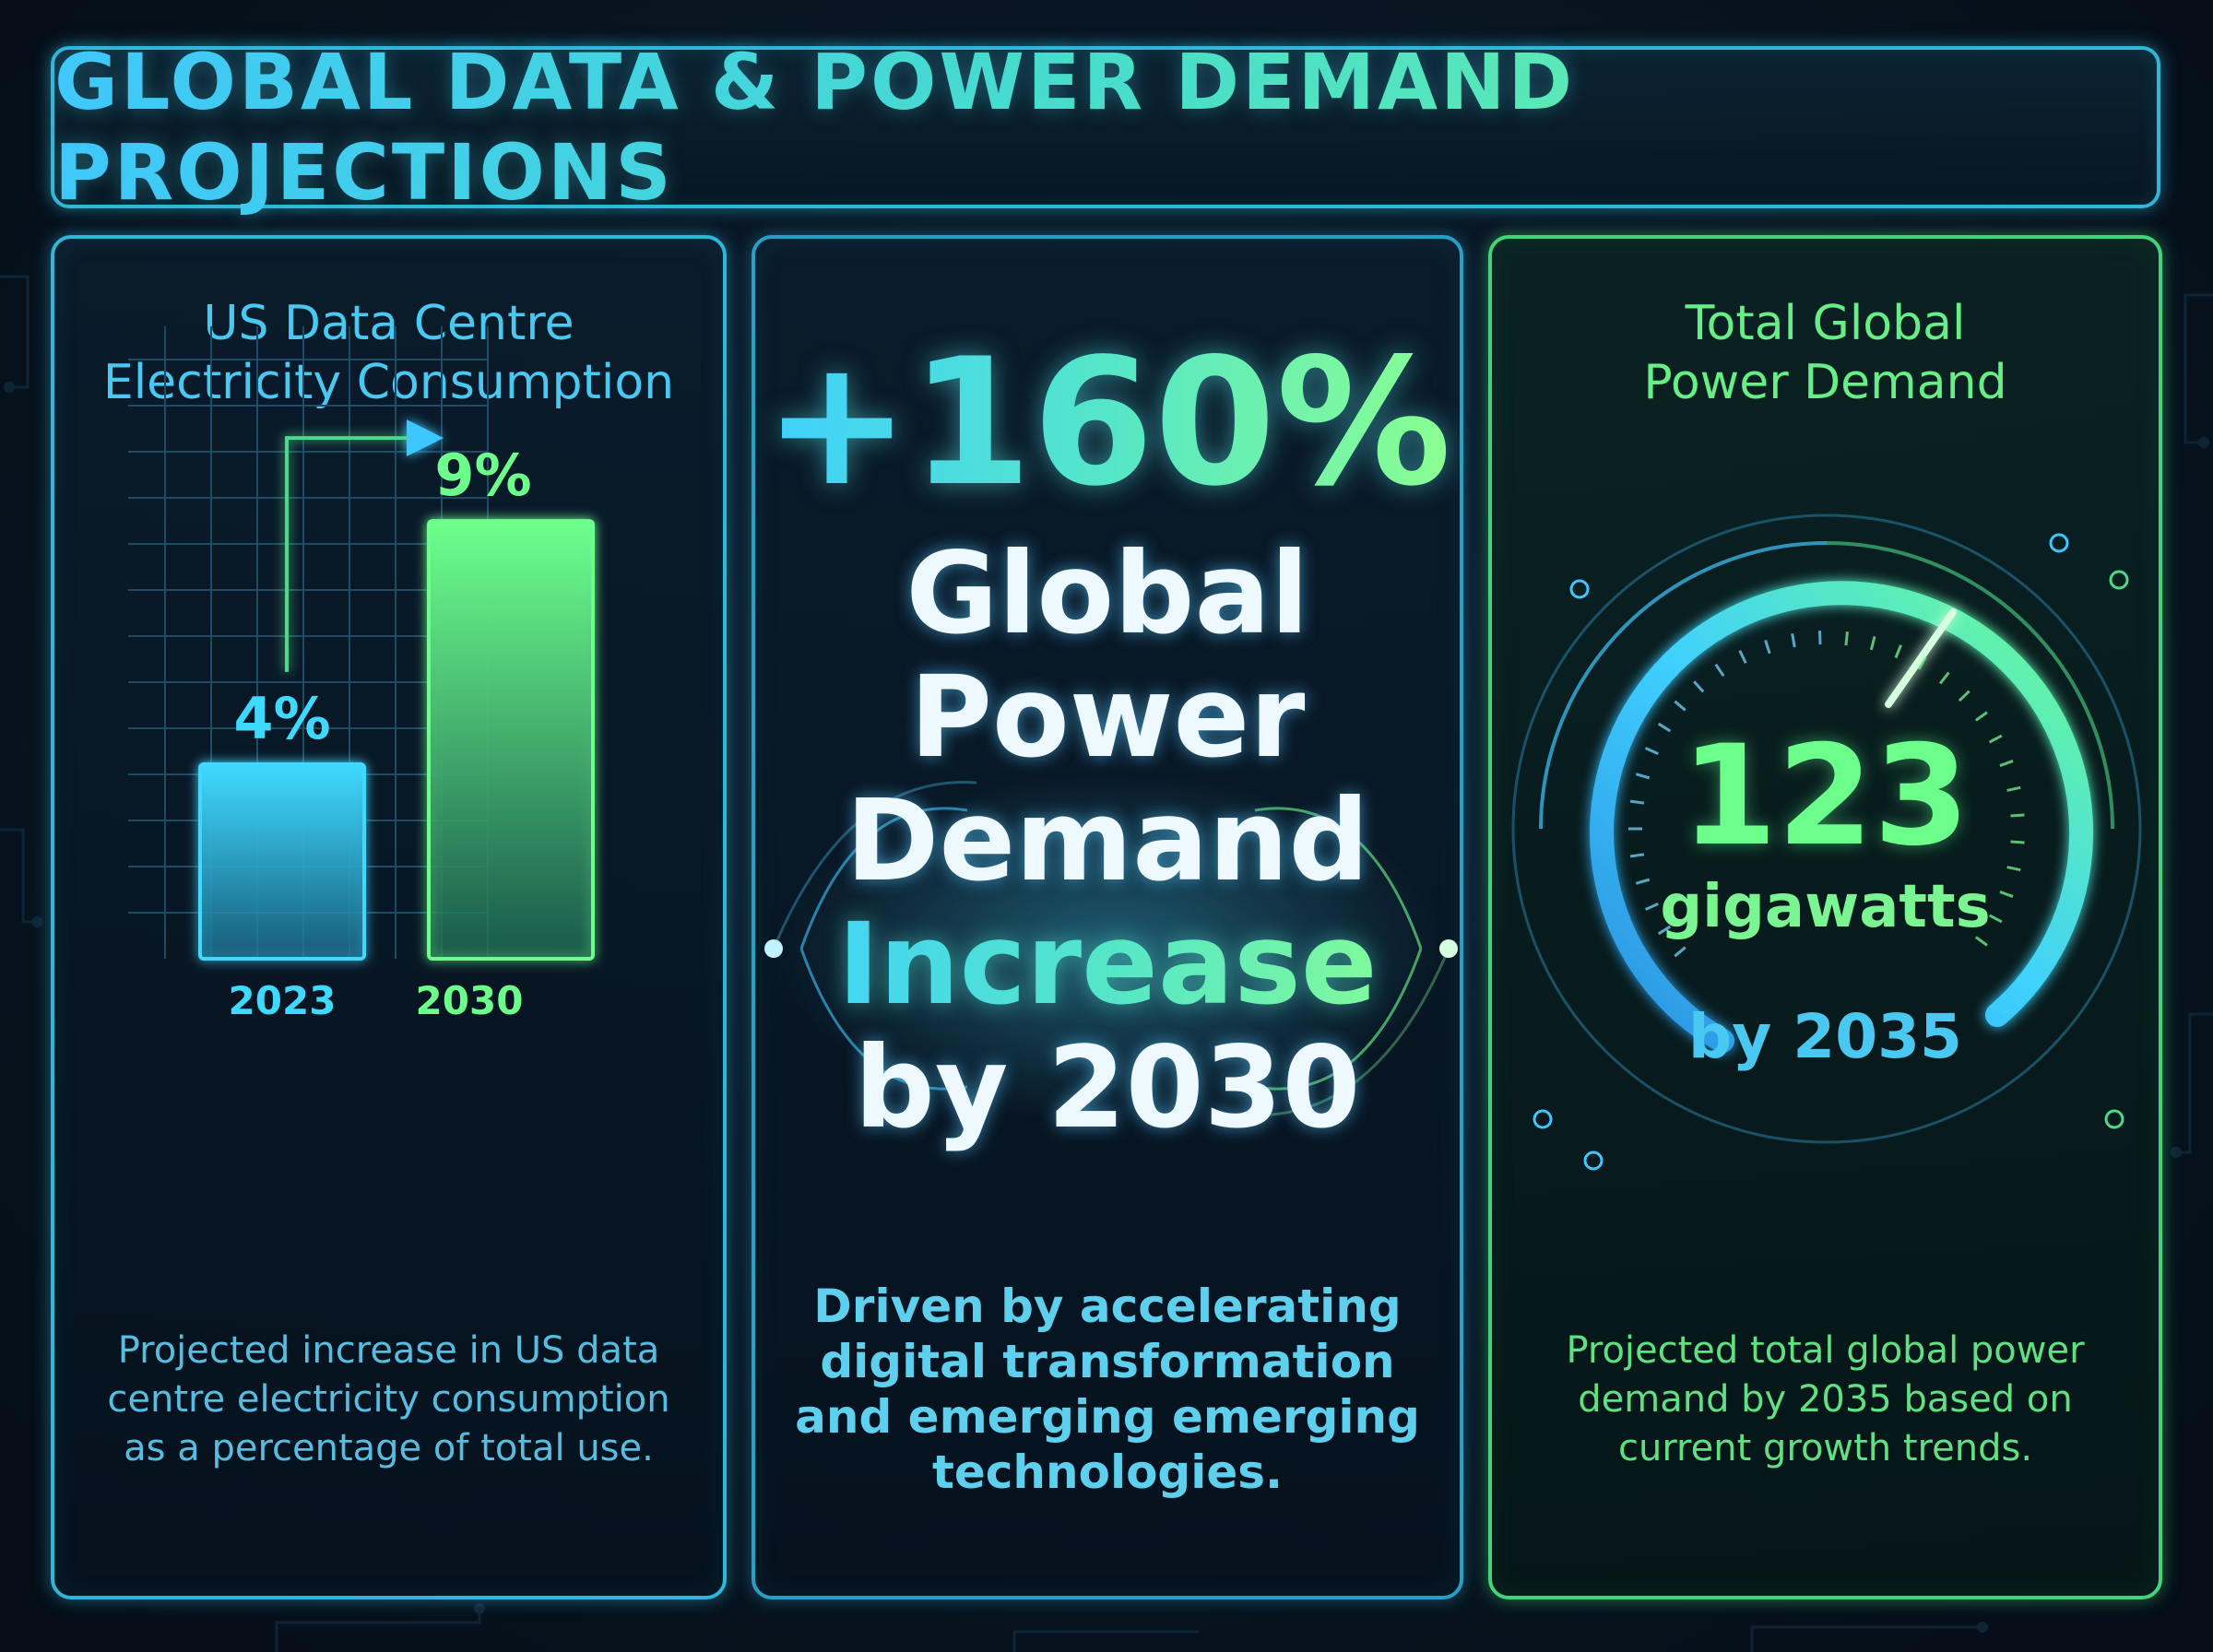  I want to click on headline-line-2: Power, so click(1107, 717).